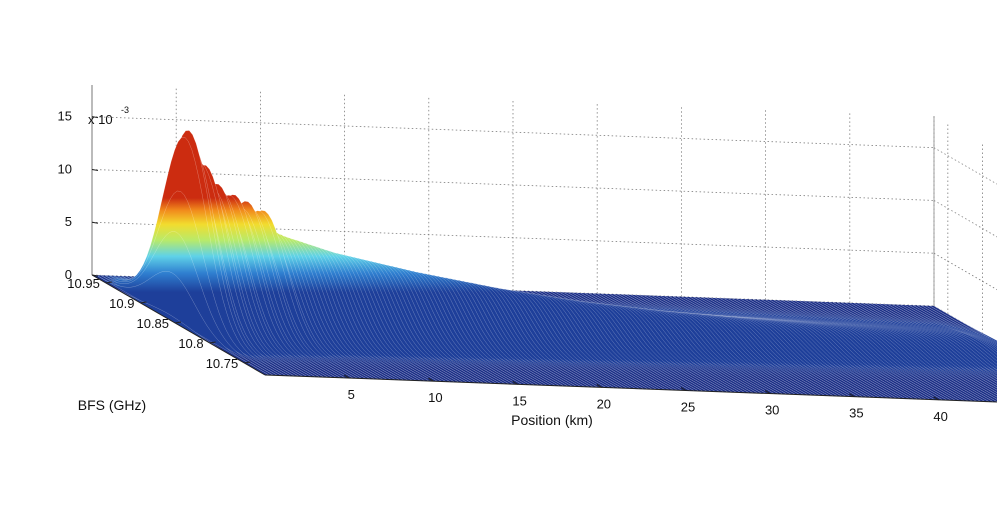 Image resolution: width=997 pixels, height=525 pixels. Describe the element at coordinates (83, 283) in the screenshot. I see `y-tick-label: 10.95` at that location.